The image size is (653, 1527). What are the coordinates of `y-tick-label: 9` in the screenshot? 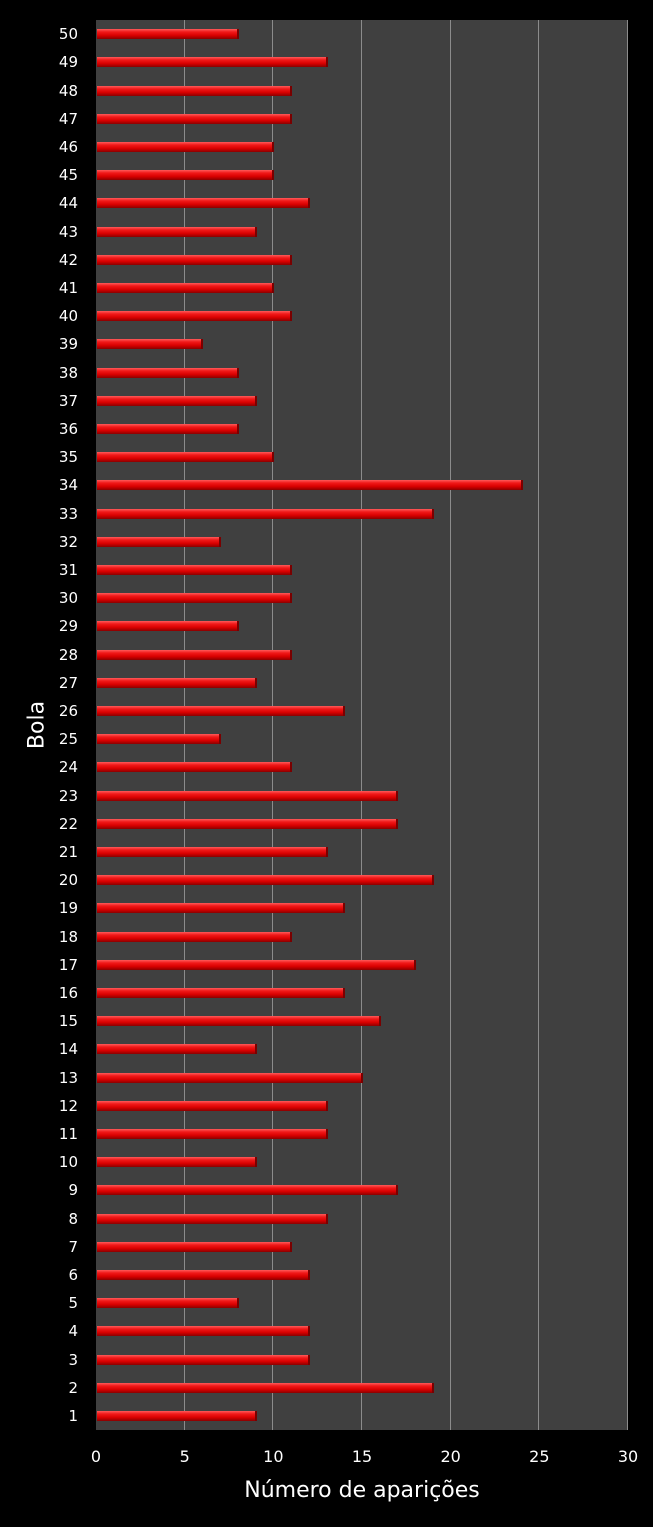 It's located at (73, 1190).